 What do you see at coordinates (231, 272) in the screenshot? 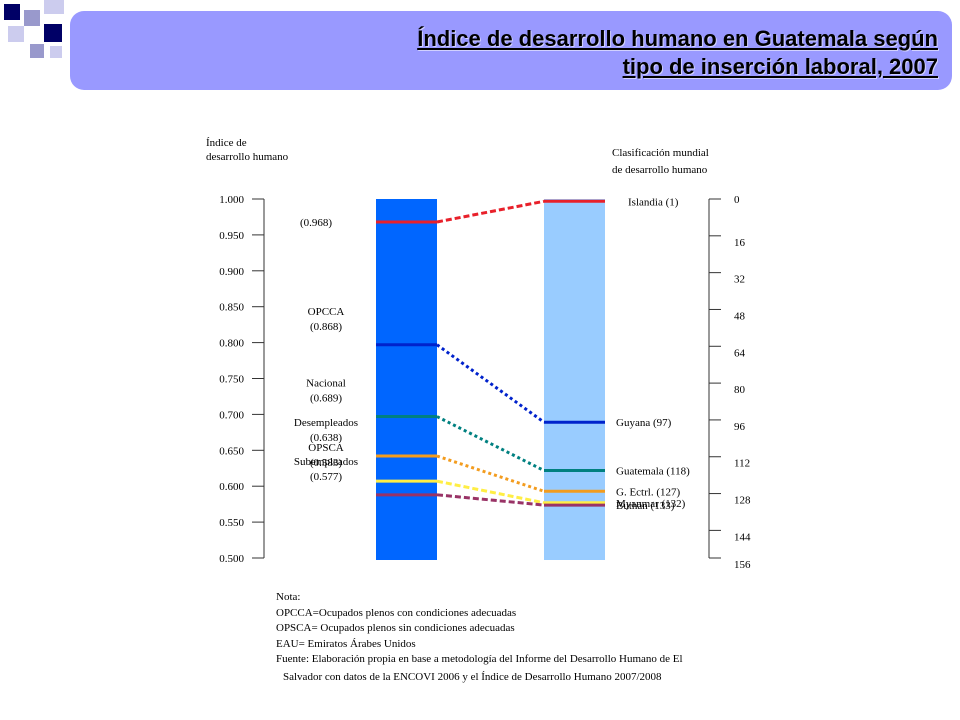
I see `left-axis-tick-label: 0.900` at bounding box center [231, 272].